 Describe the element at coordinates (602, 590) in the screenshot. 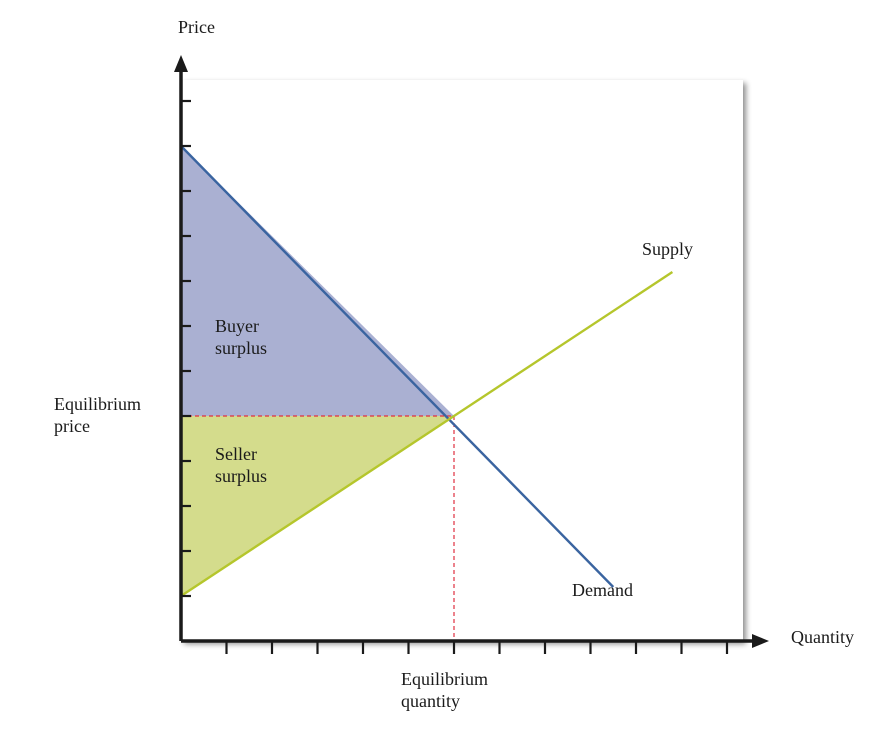

I see `demand-label: Demand` at that location.